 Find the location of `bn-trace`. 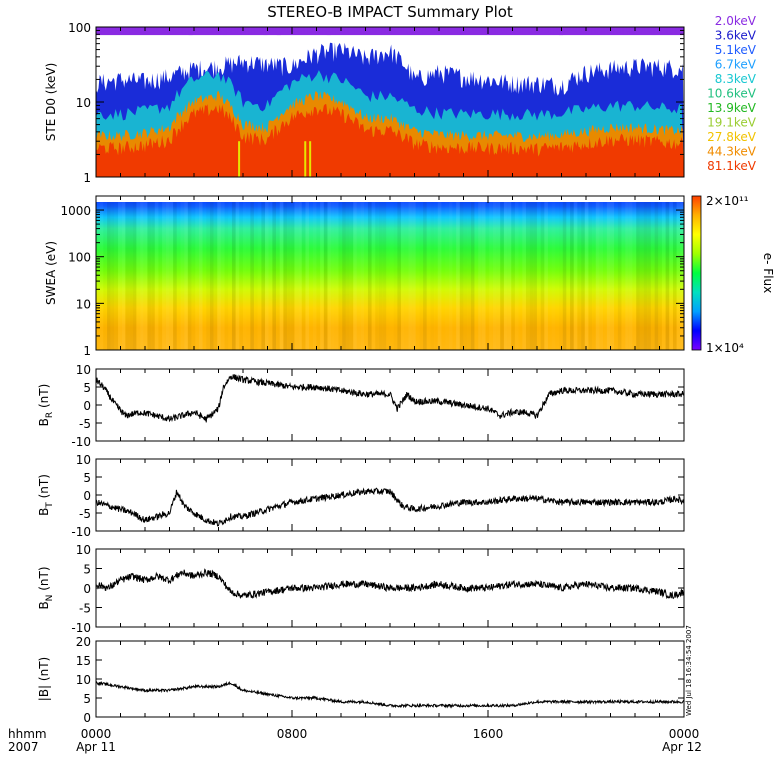

bn-trace is located at coordinates (390, 584).